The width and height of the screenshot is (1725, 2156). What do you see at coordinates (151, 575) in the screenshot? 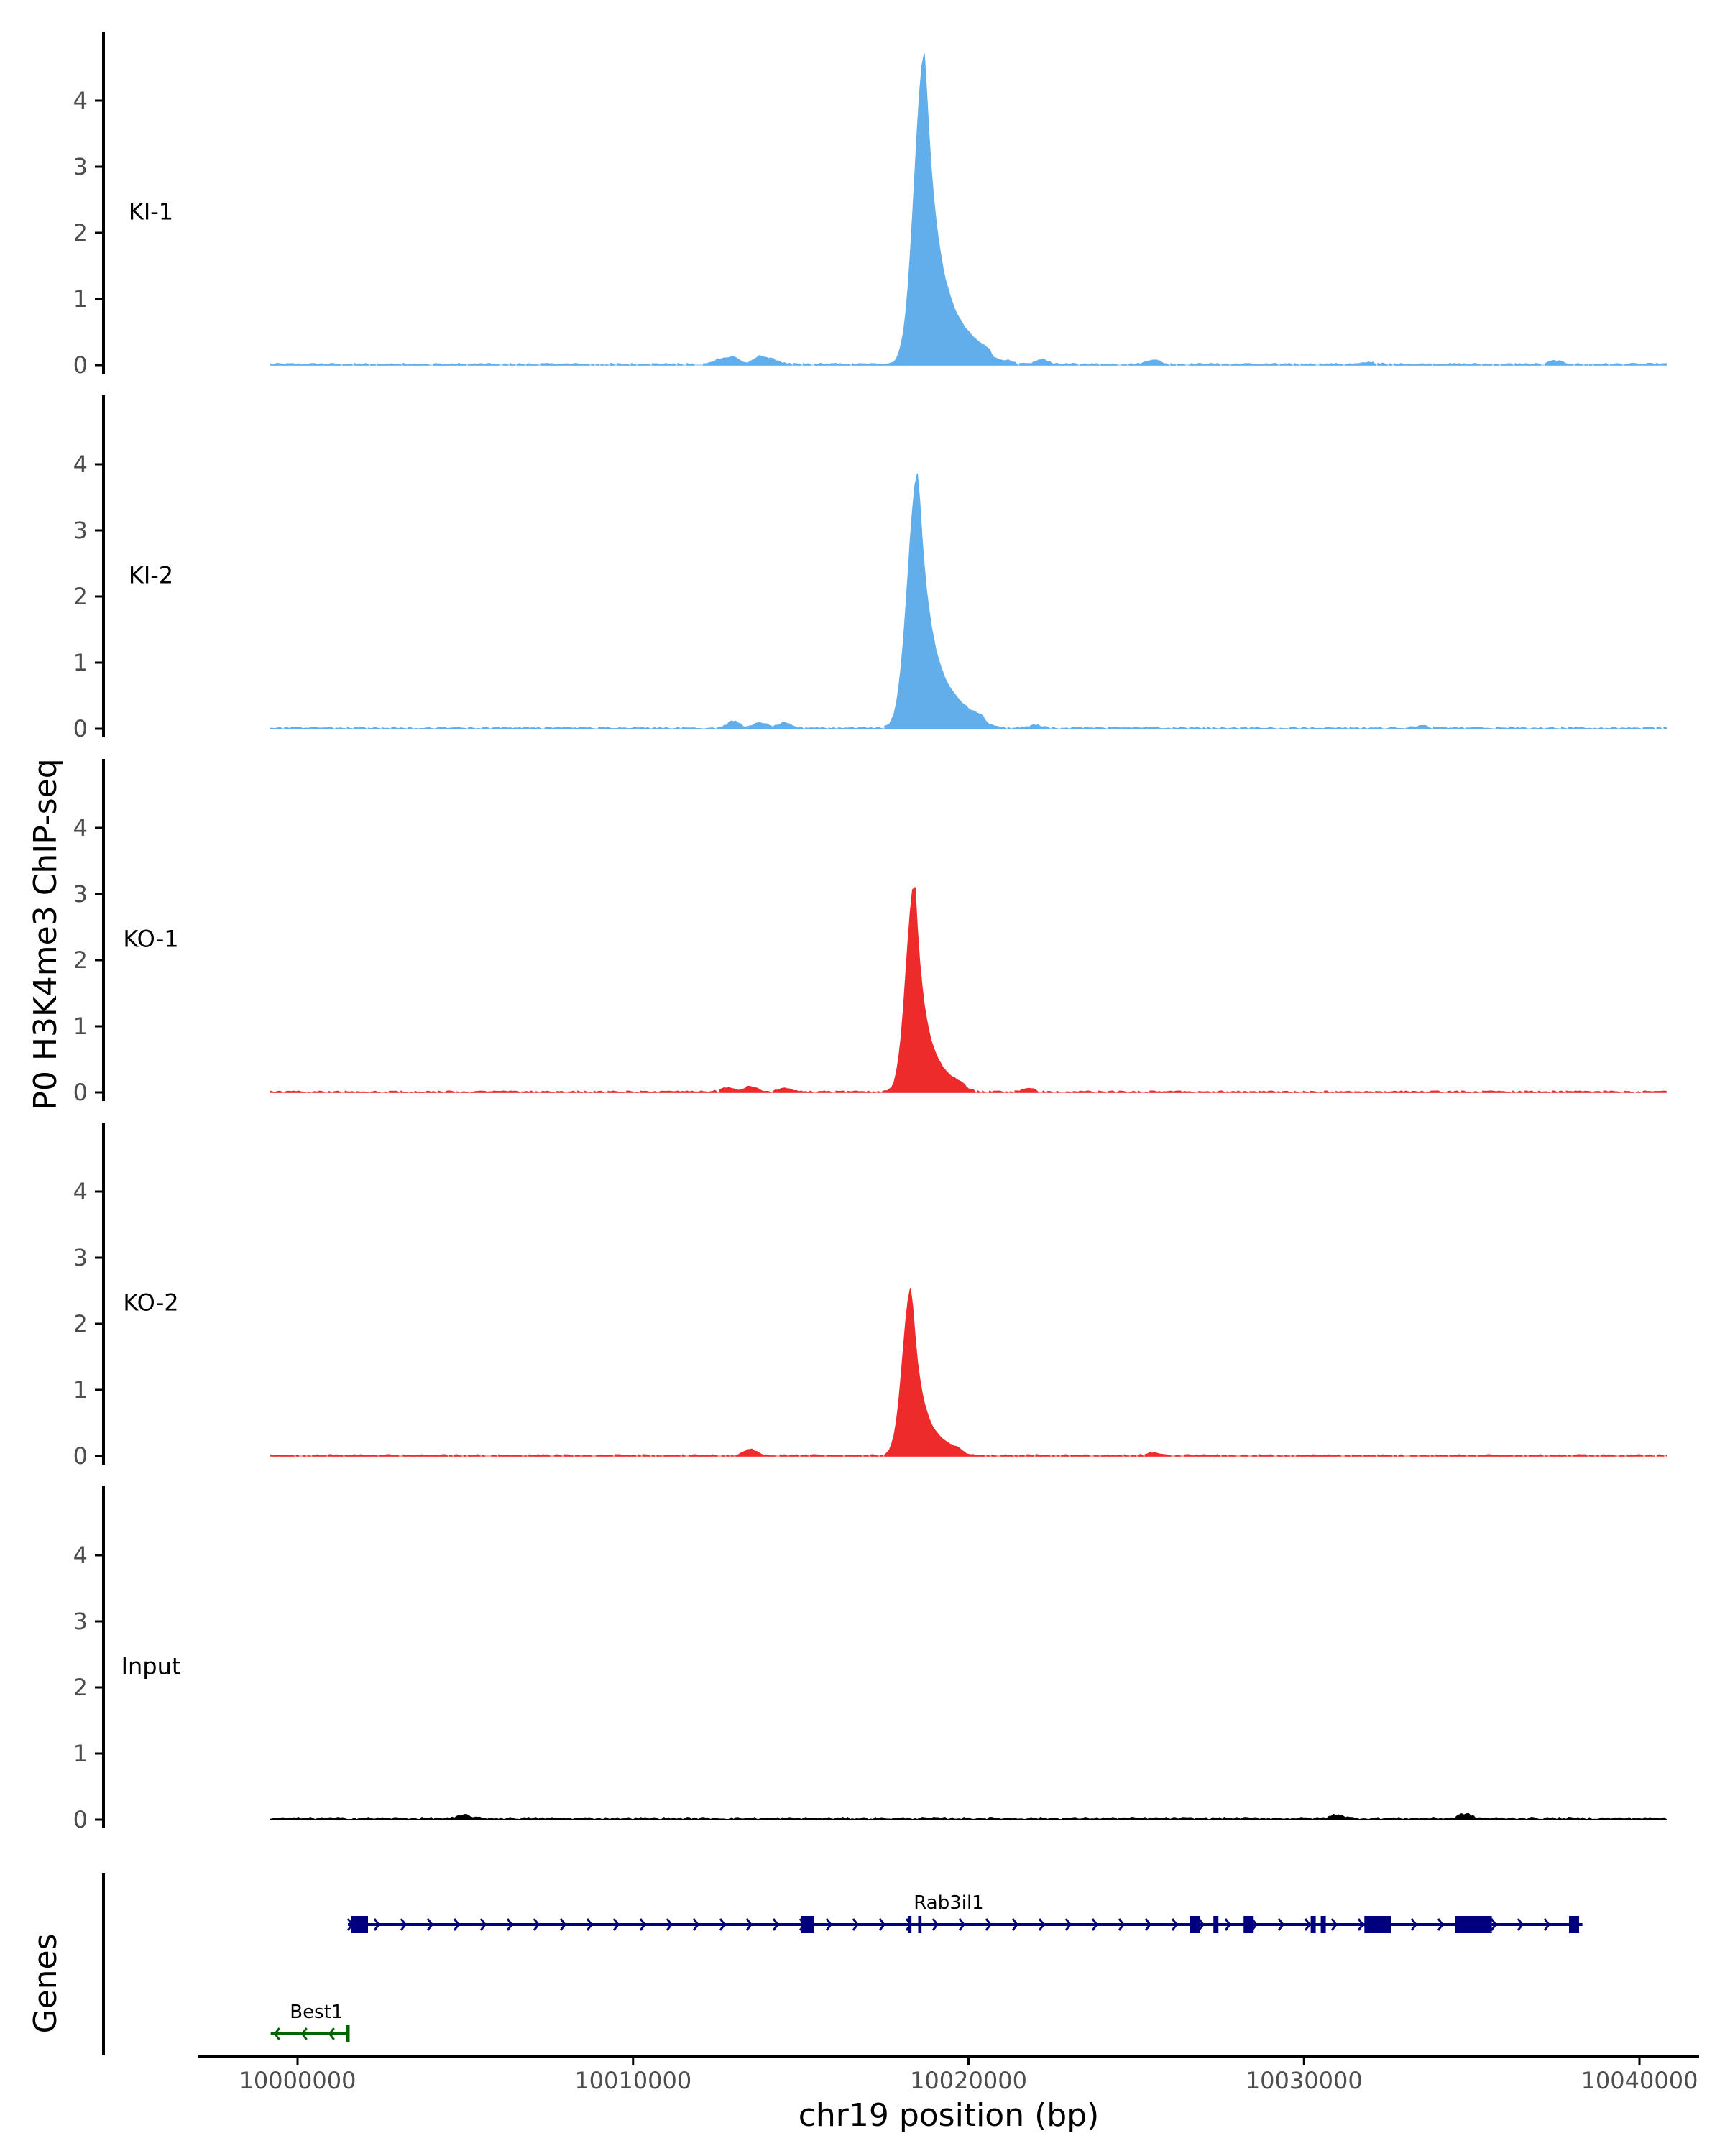
I see `track-label: KI-2` at bounding box center [151, 575].